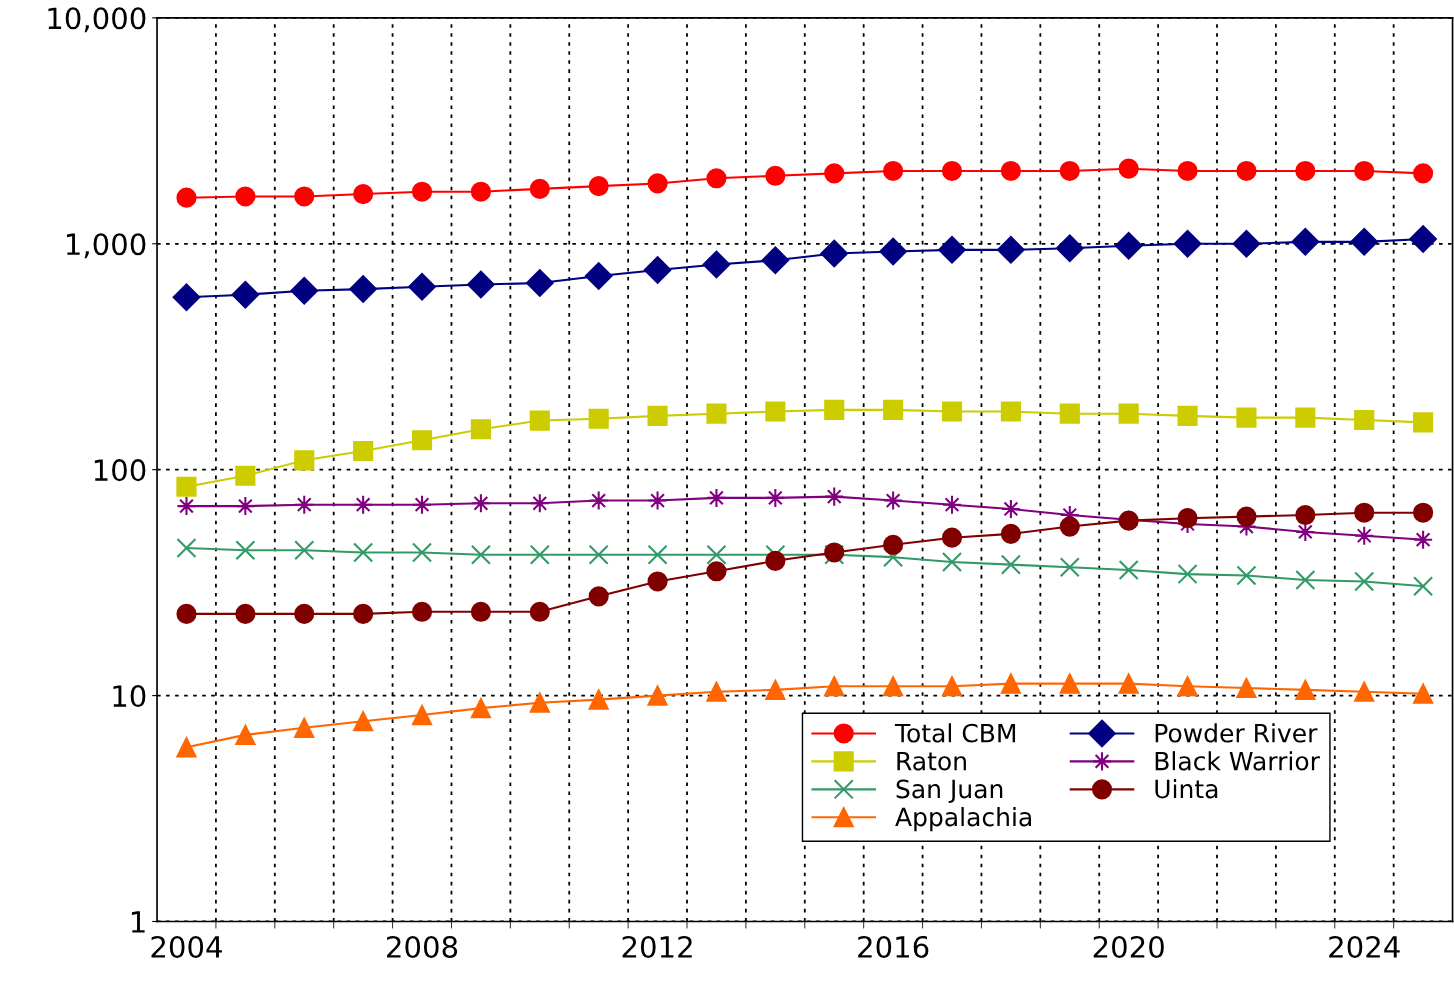 Image resolution: width=1454 pixels, height=993 pixels. Describe the element at coordinates (129, 696) in the screenshot. I see `y-tick-label: 10` at that location.